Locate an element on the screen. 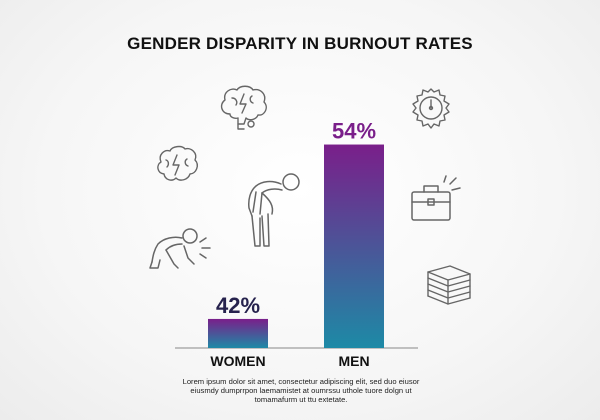 Image resolution: width=600 pixels, height=420 pixels. collapsed-person-icon is located at coordinates (180, 248).